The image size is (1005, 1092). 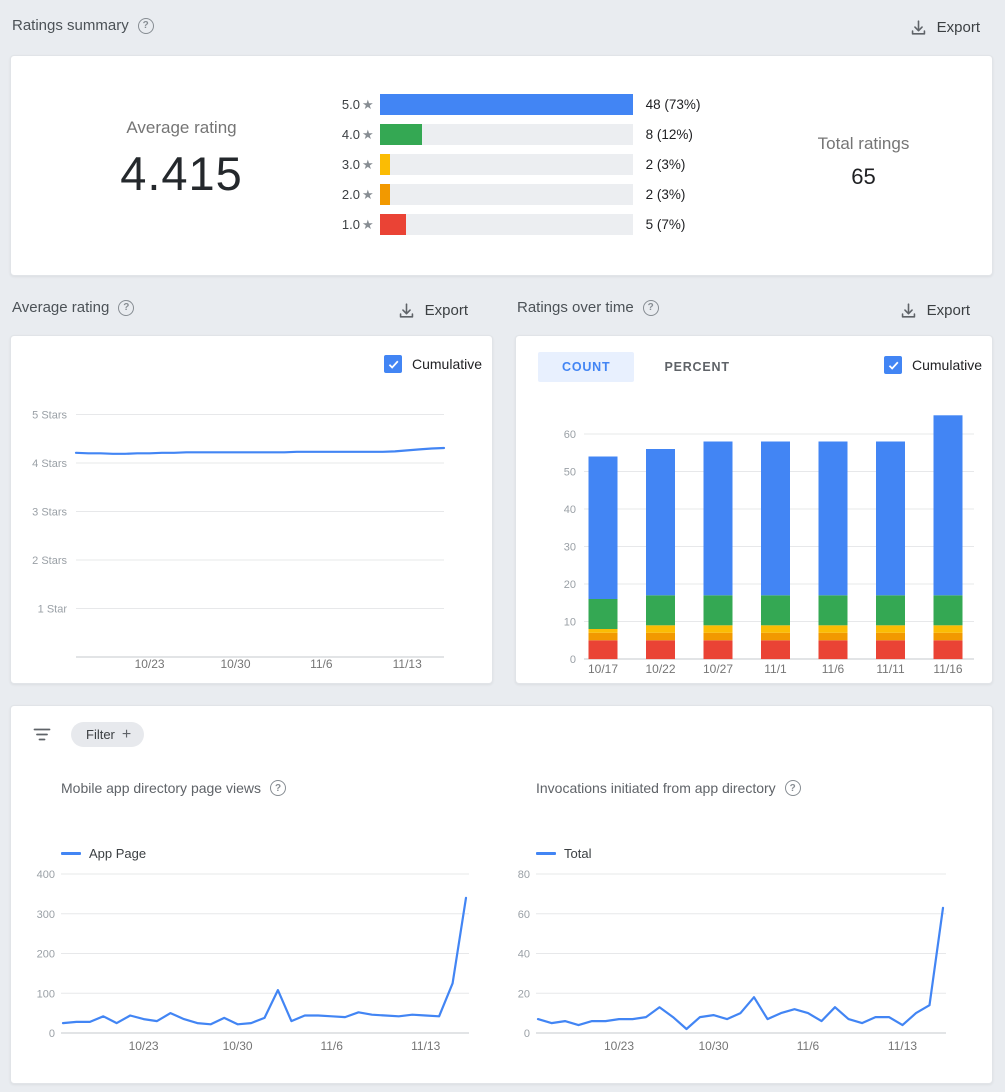 What do you see at coordinates (42, 734) in the screenshot?
I see `filter-icon` at bounding box center [42, 734].